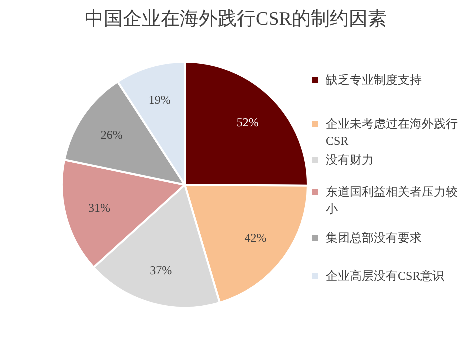 The image size is (472, 345). I want to click on data-label: 19%, so click(159, 100).